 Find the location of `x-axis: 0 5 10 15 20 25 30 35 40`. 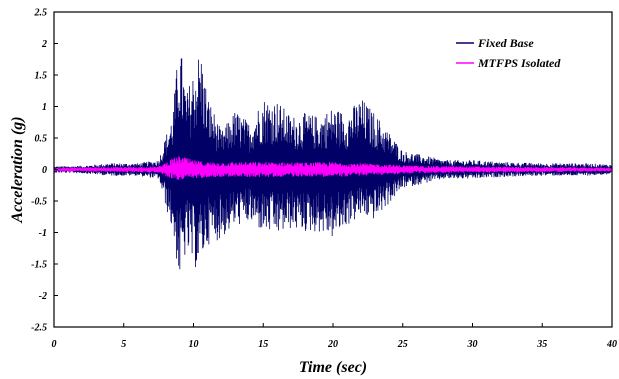

x-axis: 0 5 10 15 20 25 30 35 40 is located at coordinates (334, 336).